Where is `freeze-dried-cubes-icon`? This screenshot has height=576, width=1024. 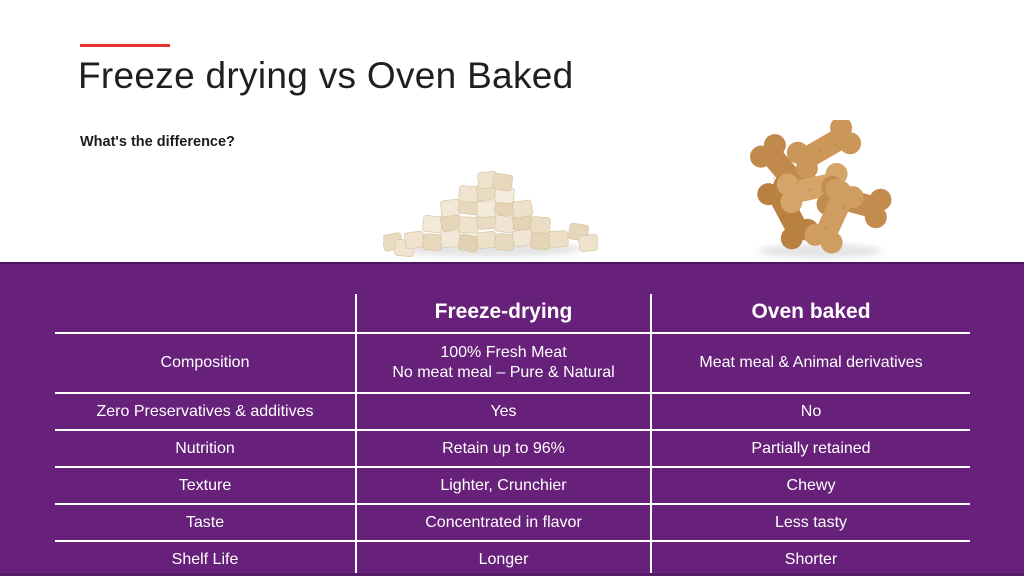
freeze-dried-cubes-icon is located at coordinates (490, 214).